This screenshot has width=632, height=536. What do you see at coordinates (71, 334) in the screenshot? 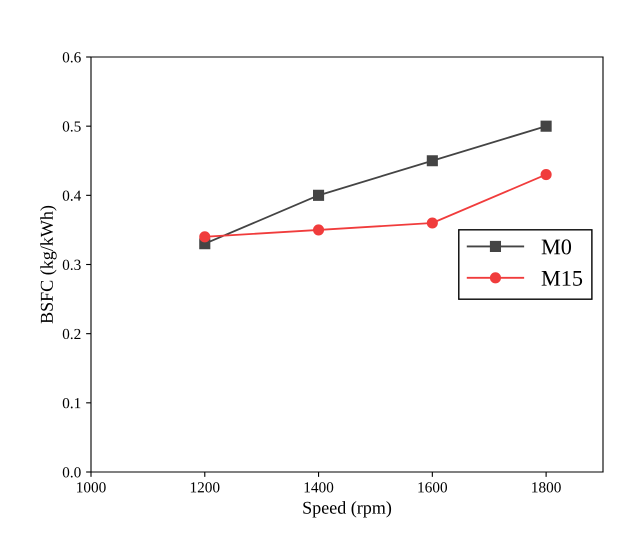
I see `y-tick-label: 0.2` at bounding box center [71, 334].